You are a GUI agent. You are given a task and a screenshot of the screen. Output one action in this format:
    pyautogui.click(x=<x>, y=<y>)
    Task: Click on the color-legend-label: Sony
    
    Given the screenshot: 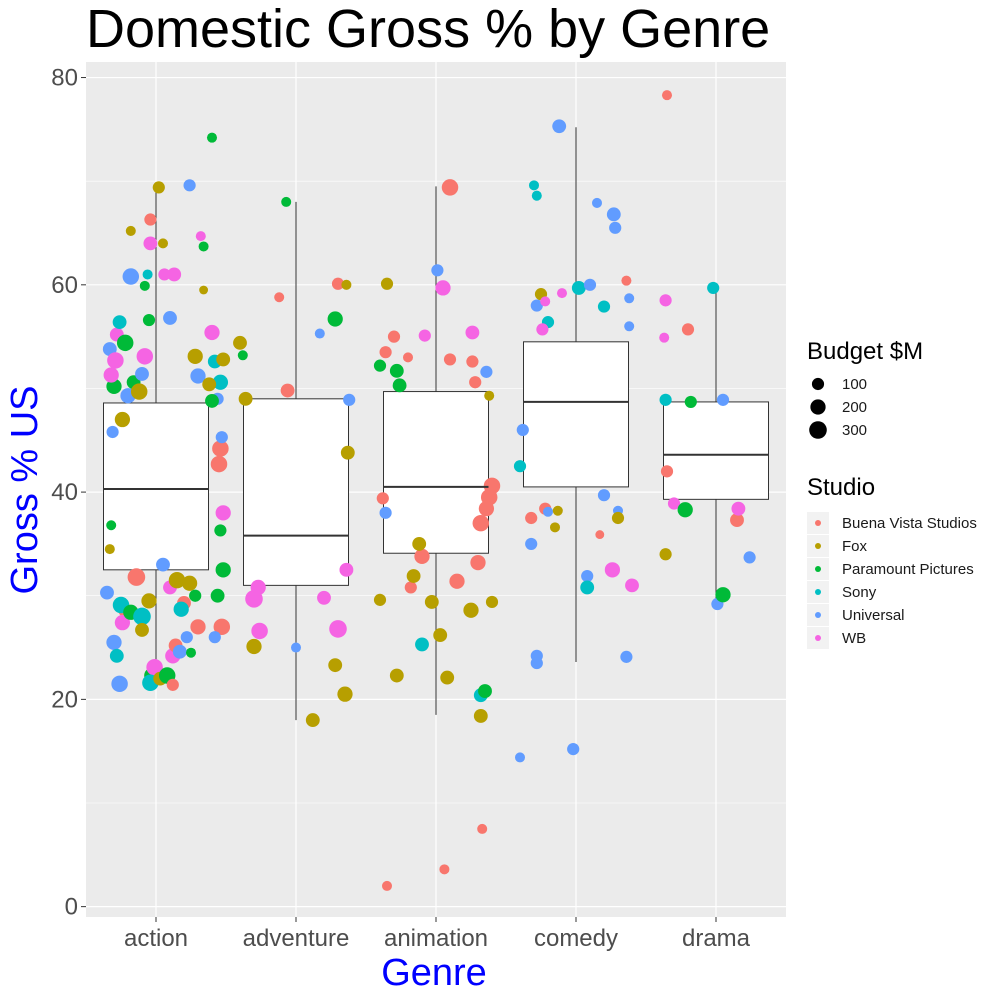 What is the action you would take?
    pyautogui.click(x=859, y=592)
    